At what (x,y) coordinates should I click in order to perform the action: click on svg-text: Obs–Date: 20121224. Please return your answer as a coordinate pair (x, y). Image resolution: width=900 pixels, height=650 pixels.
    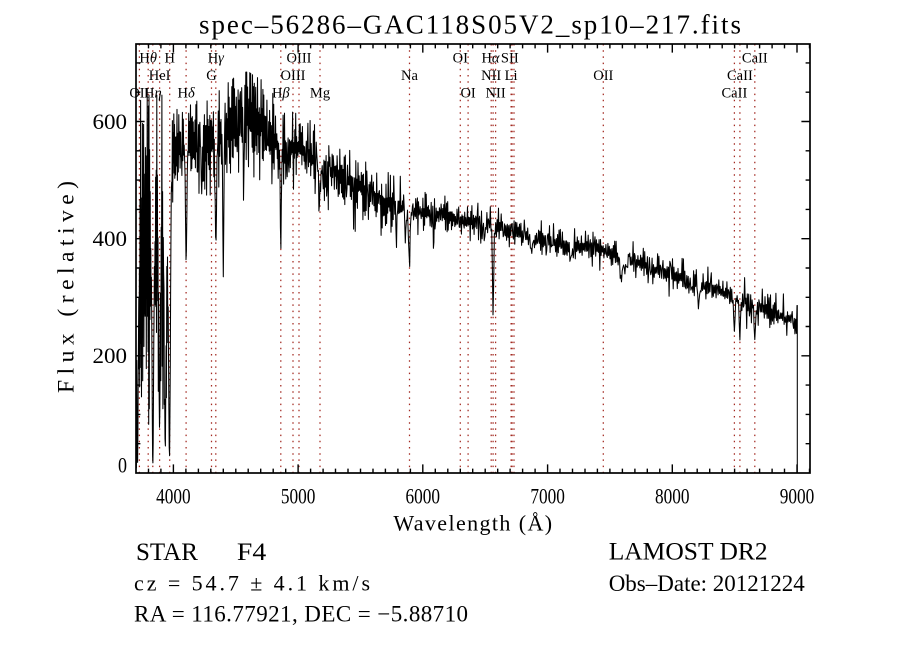
    Looking at the image, I should click on (707, 583).